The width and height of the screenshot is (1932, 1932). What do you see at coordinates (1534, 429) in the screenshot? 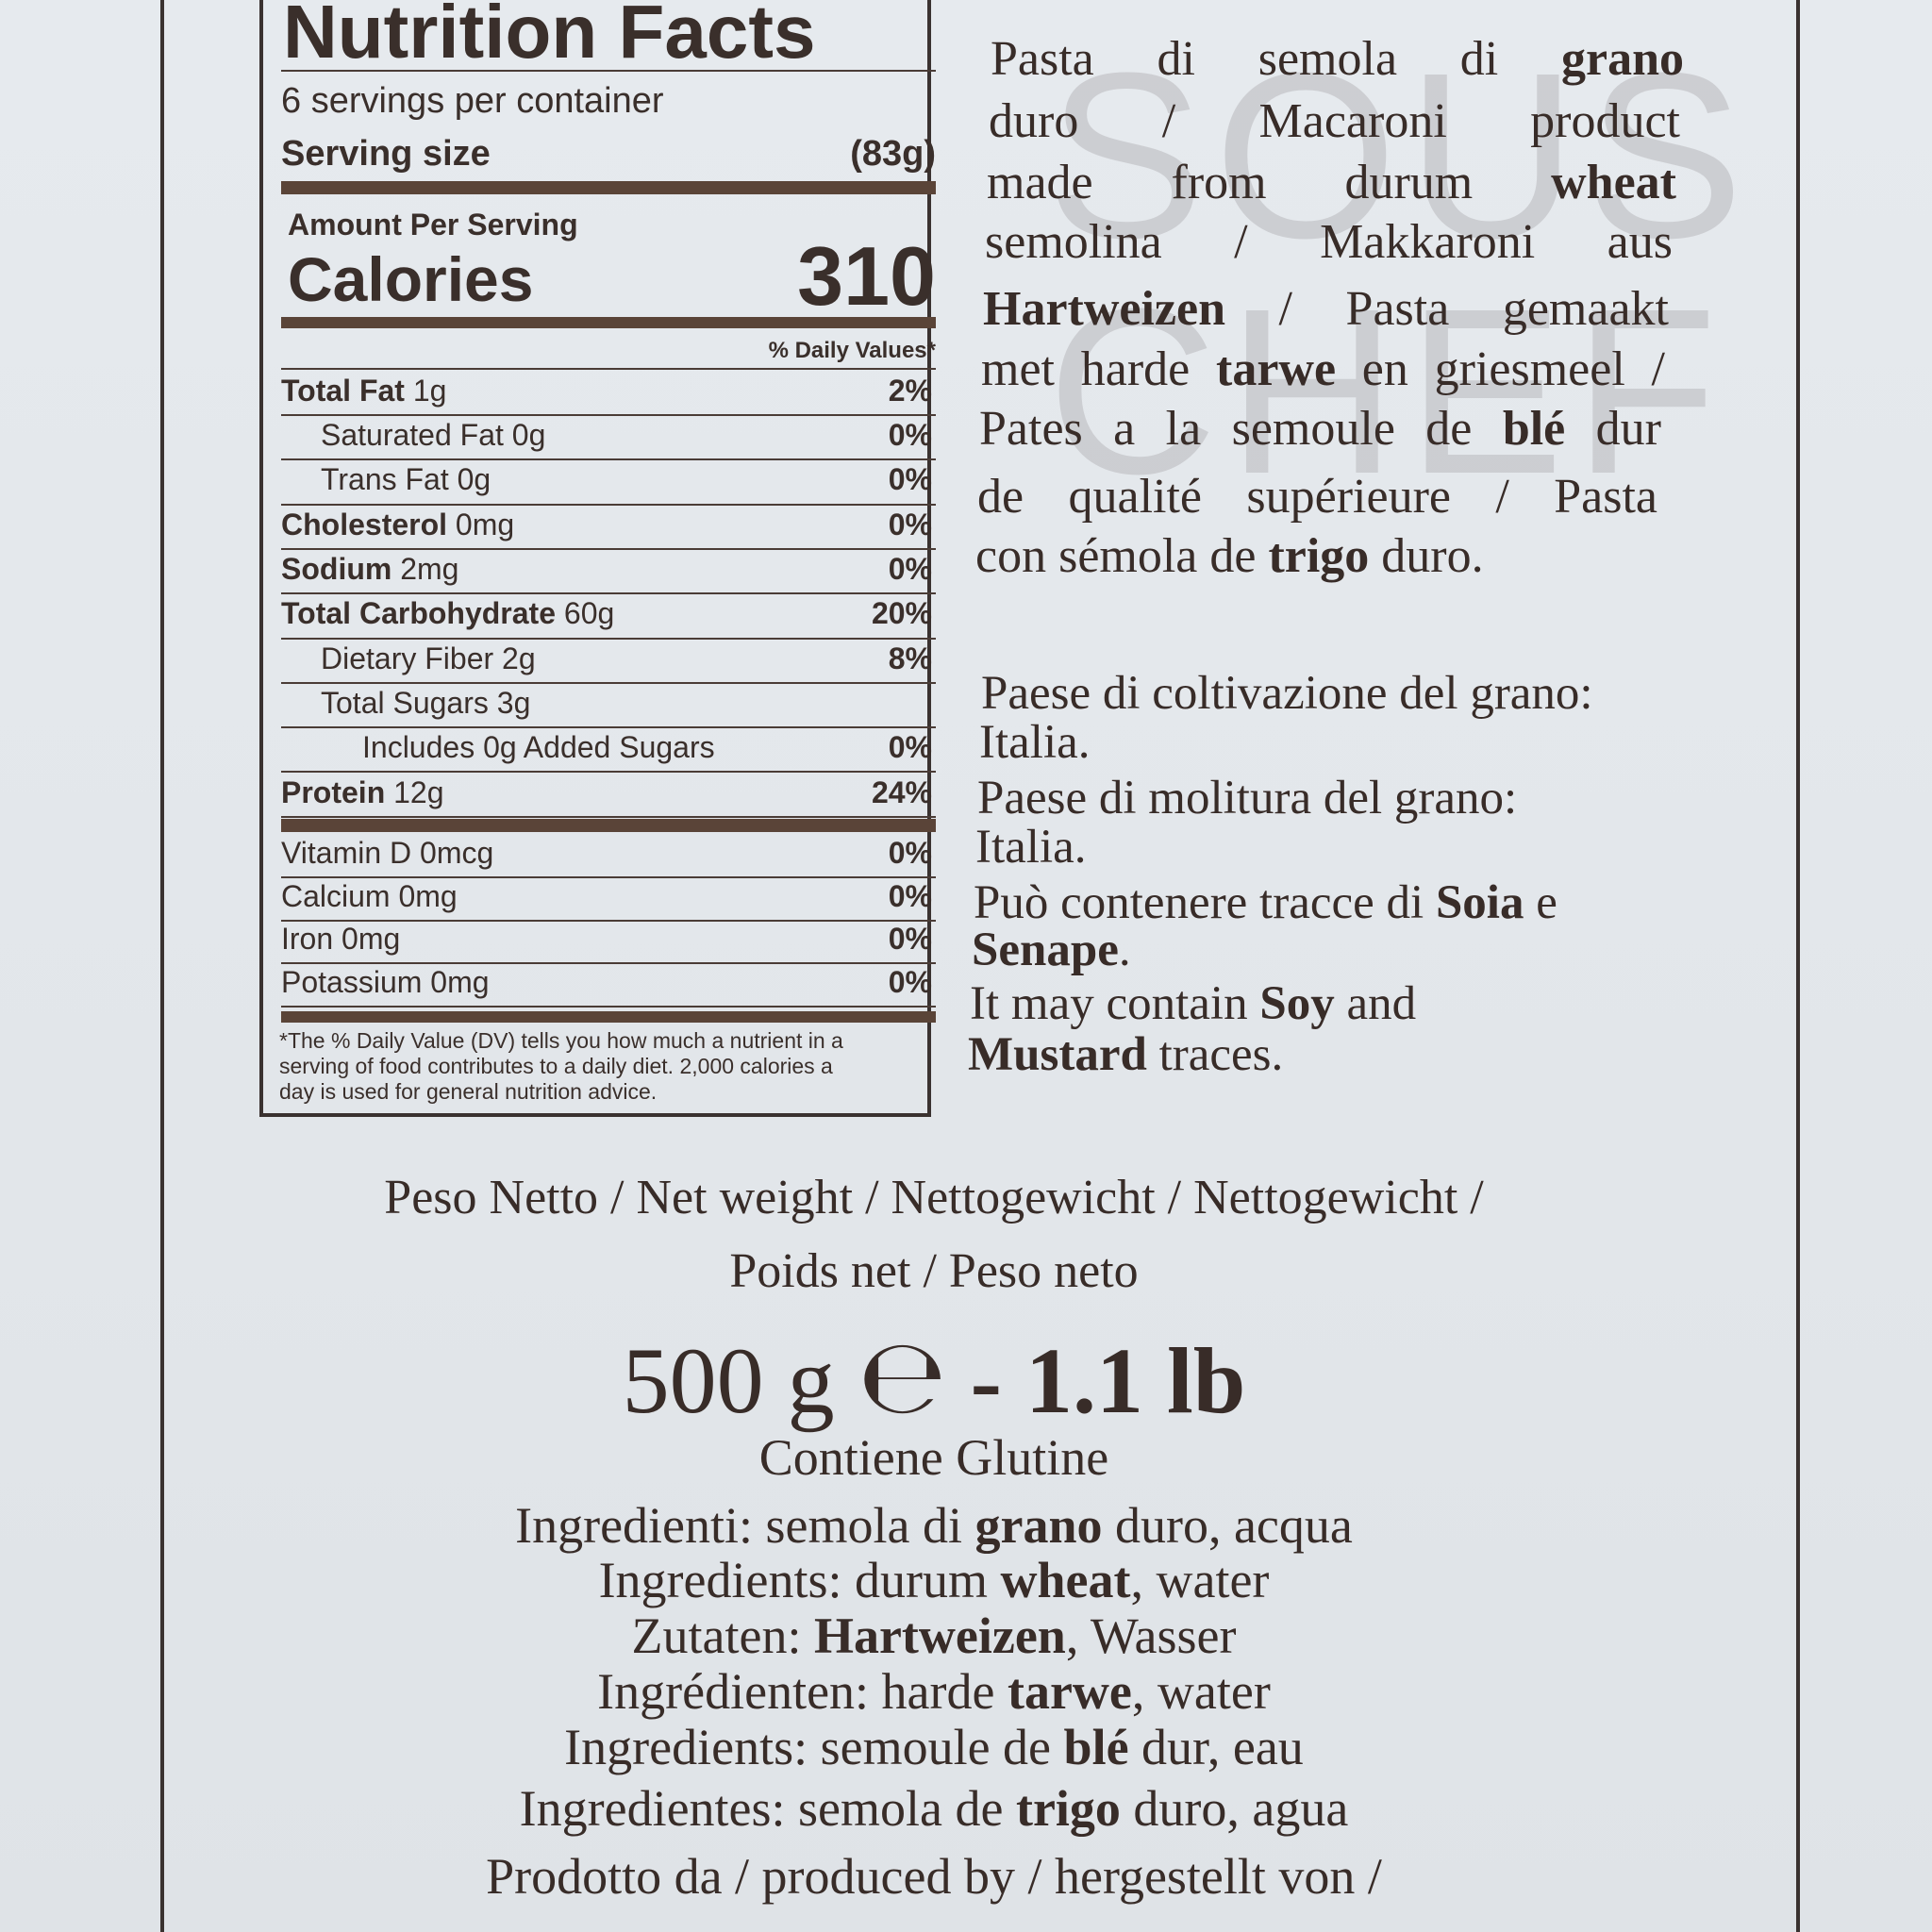
I see `bold-text: blé` at bounding box center [1534, 429].